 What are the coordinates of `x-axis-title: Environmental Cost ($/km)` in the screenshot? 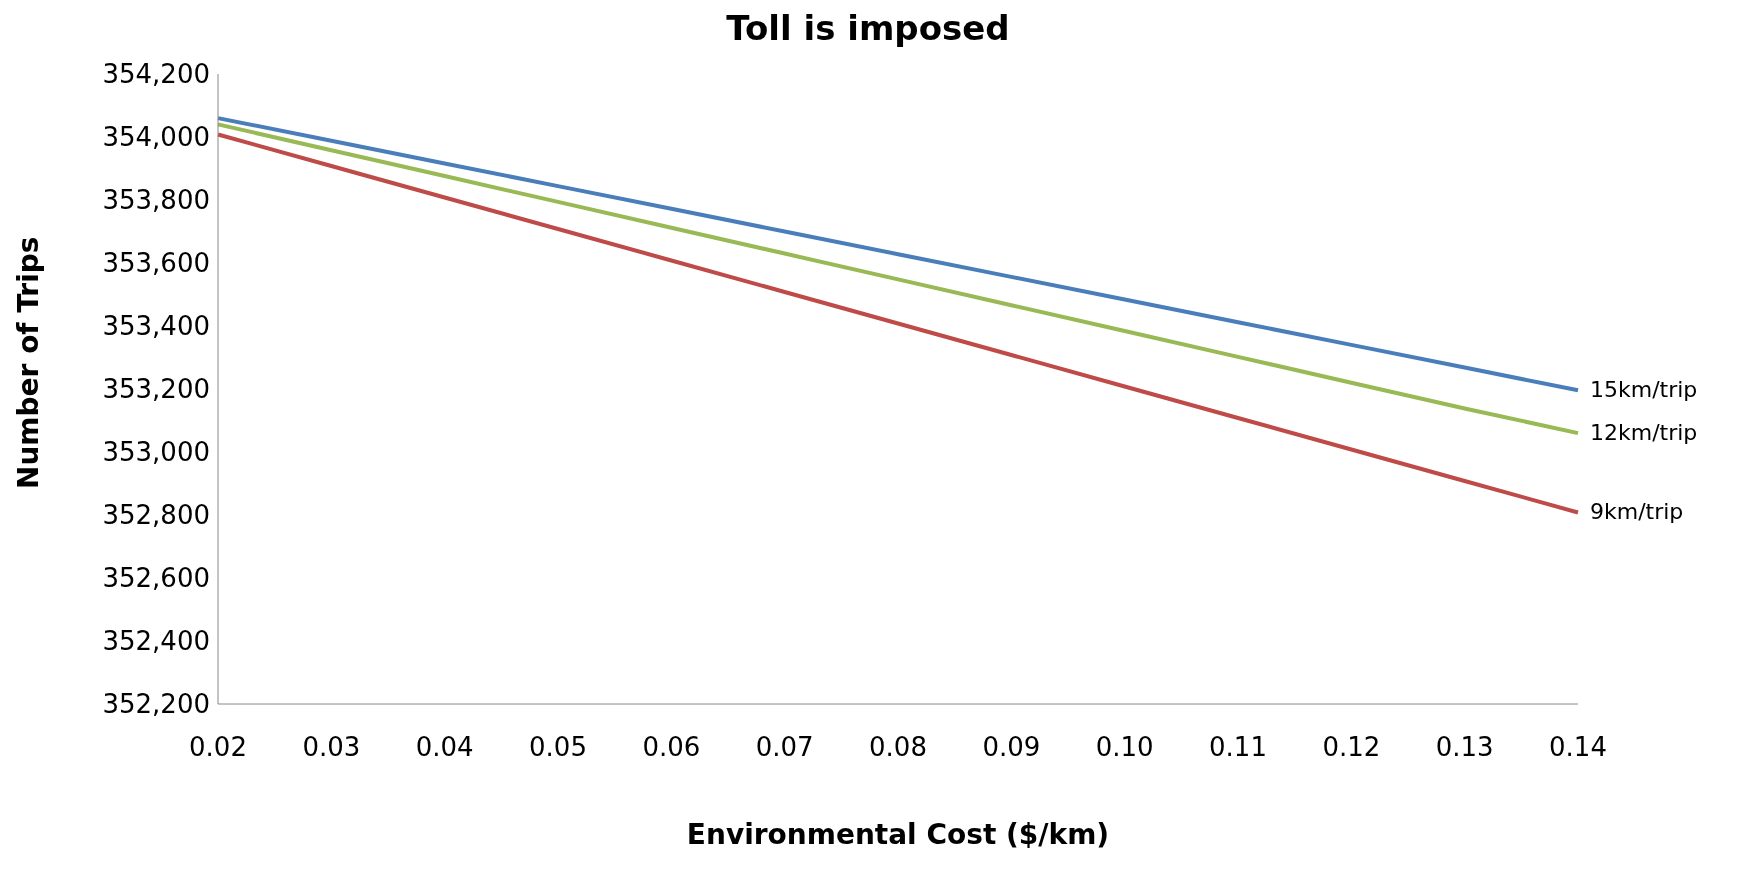 It's located at (898, 834).